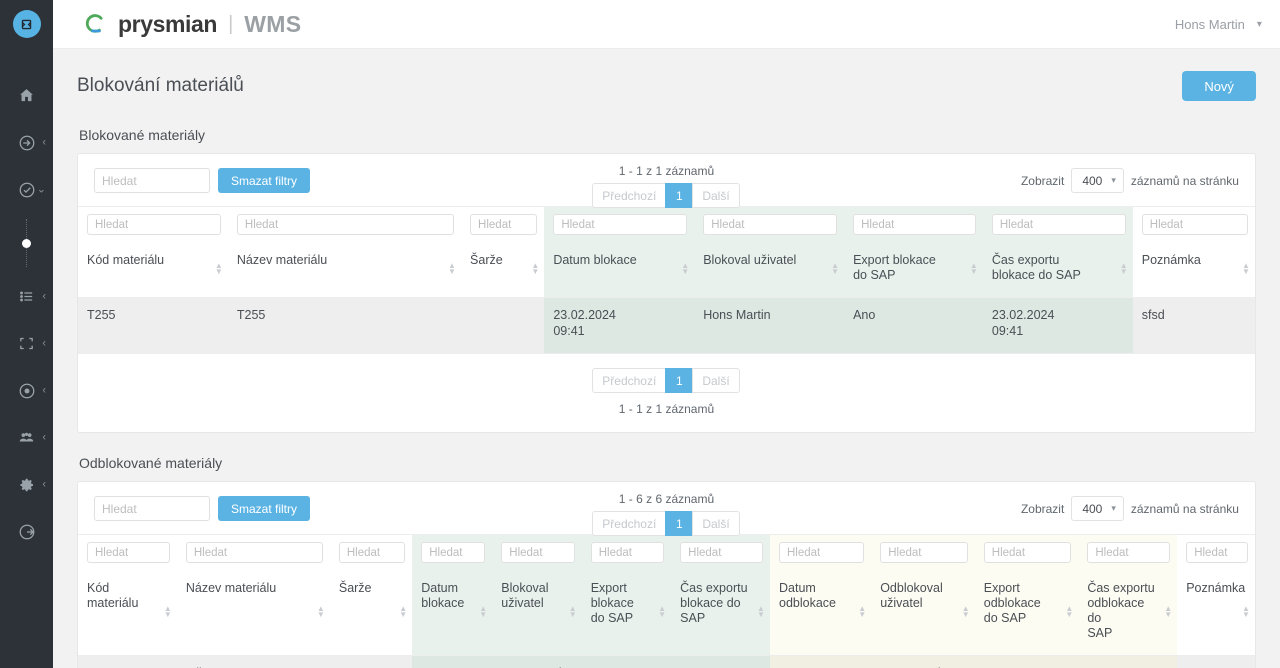 The image size is (1280, 668). Describe the element at coordinates (239, 667) in the screenshot. I see `cell-text: etiketa 110 x 150mm_bílá_návin 1000ks` at that location.